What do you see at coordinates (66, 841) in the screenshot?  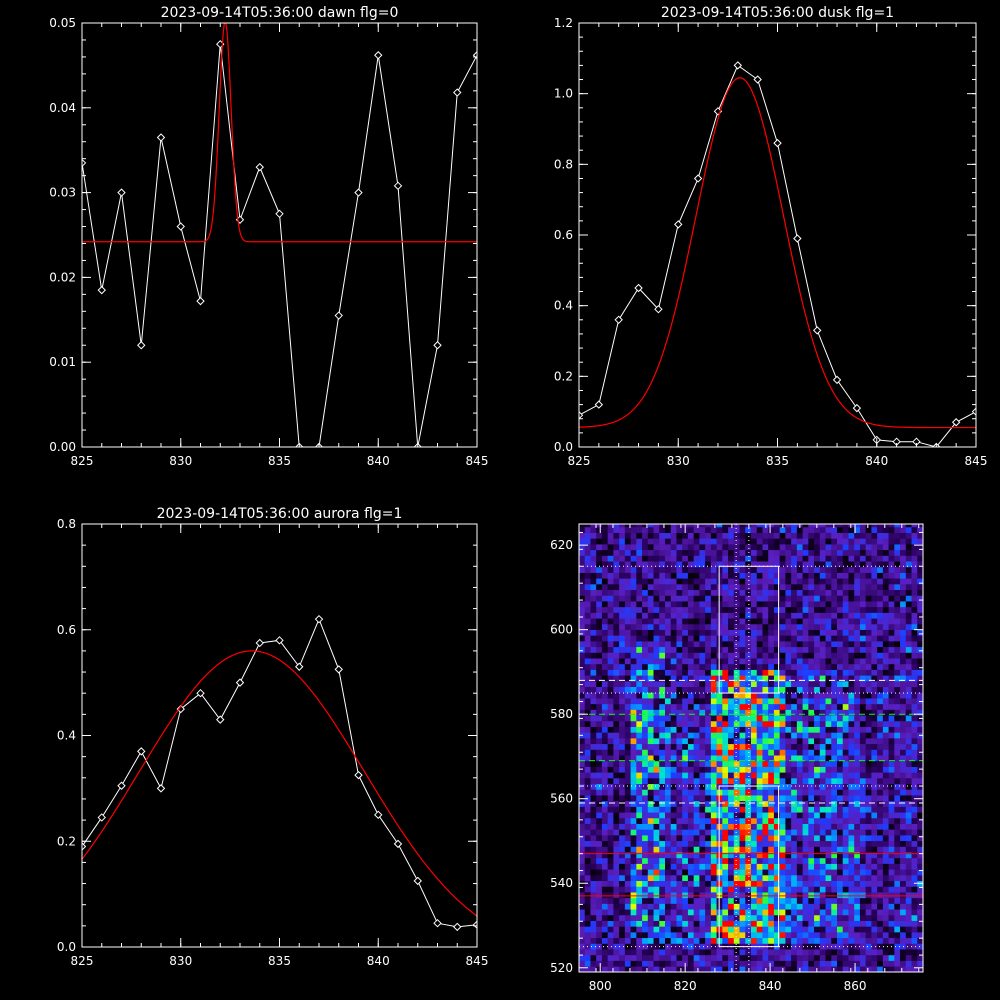 I see `y-tick-label: 0.2` at bounding box center [66, 841].